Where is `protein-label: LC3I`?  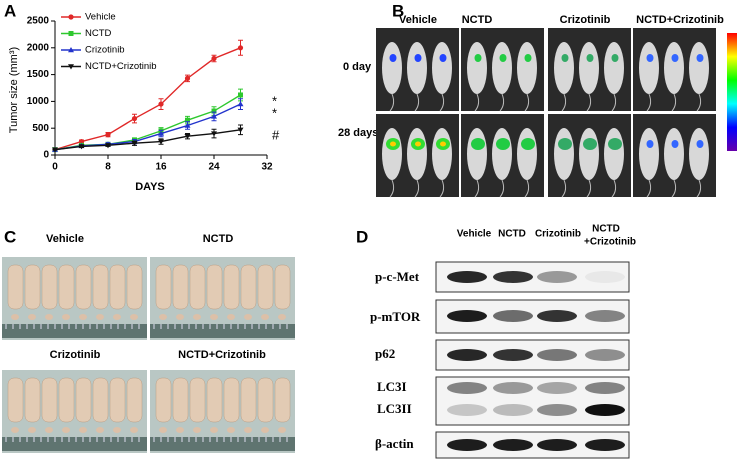
protein-label: LC3I is located at coordinates (392, 386).